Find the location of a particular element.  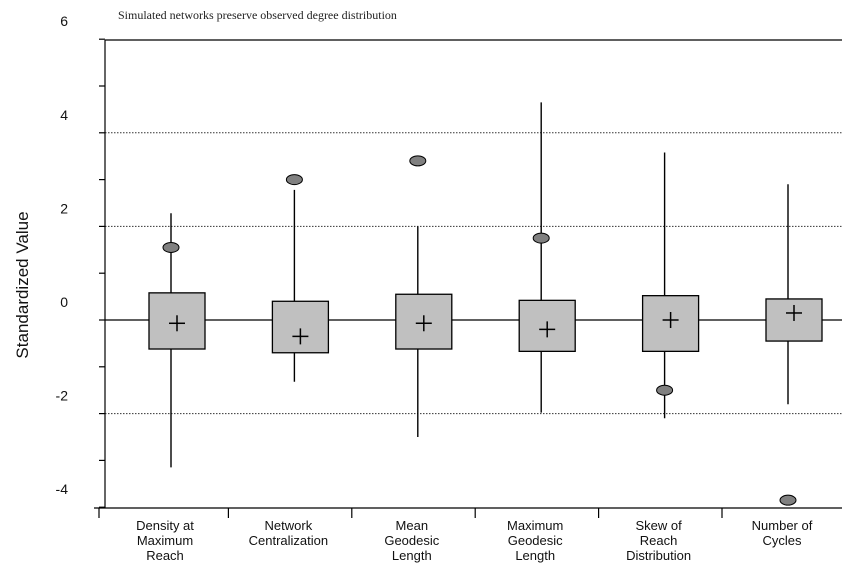

category-label-5: Number of Cycles is located at coordinates (782, 533).